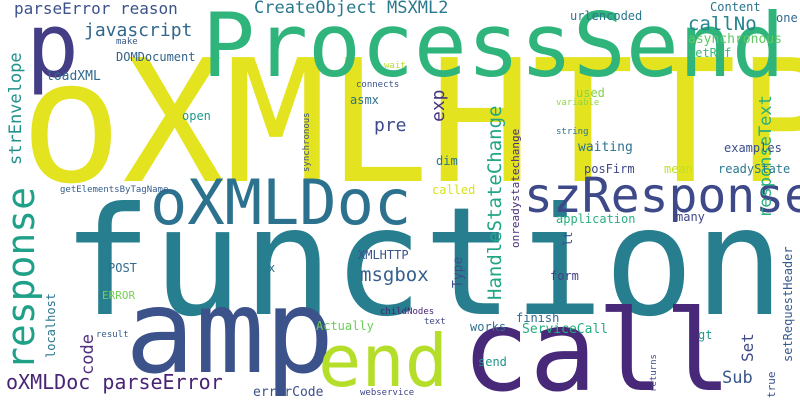 Image resolution: width=800 pixels, height=400 pixels. Describe the element at coordinates (114, 382) in the screenshot. I see `word-oxmldoc-parseerror: oXMLDoc parseError` at that location.